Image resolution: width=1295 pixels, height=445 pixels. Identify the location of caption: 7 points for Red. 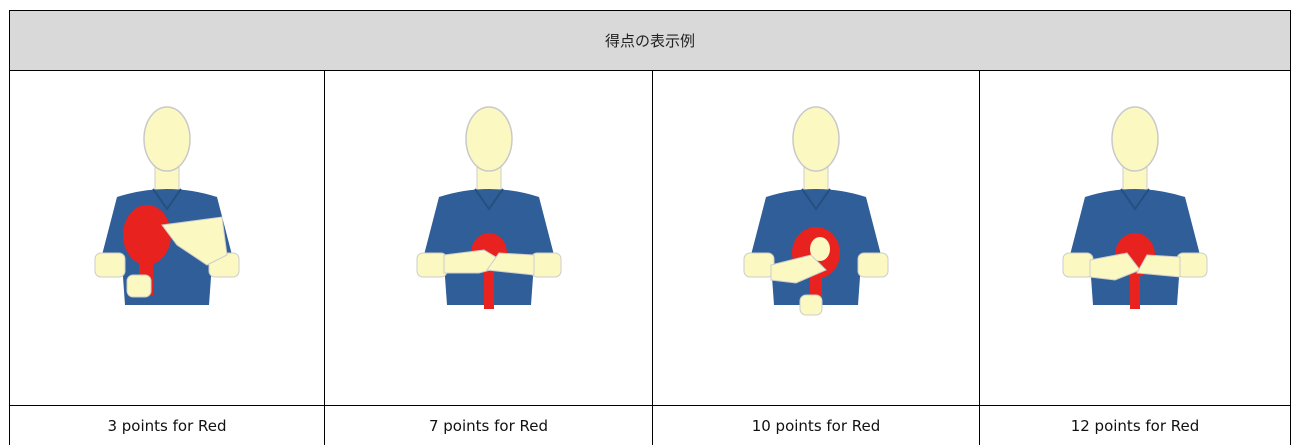
(488, 425).